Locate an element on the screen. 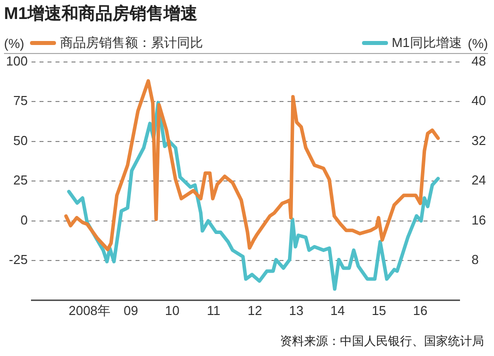 This screenshot has height=356, width=494. x-tick-label: 16 is located at coordinates (420, 310).